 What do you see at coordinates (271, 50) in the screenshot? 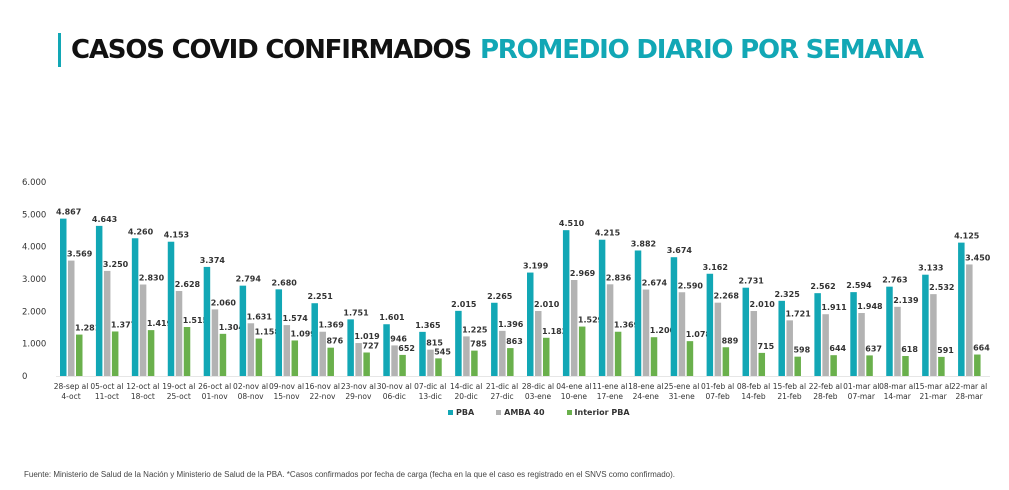
I see `title-main: CASOS COVID CONFIRMADOS` at bounding box center [271, 50].